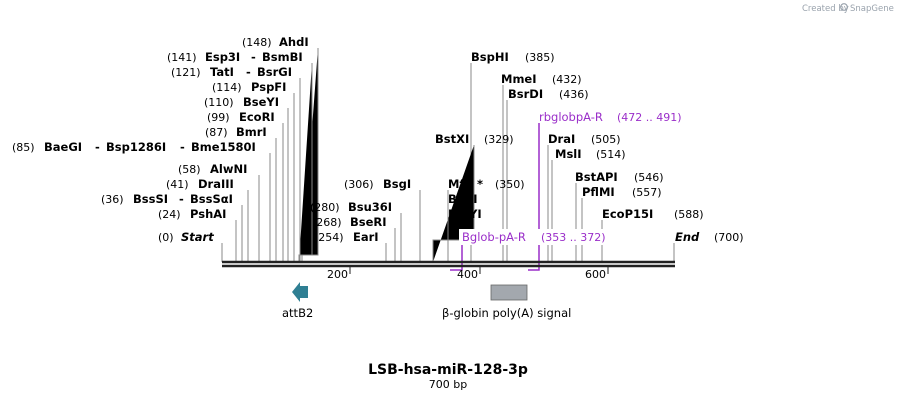 Image resolution: width=898 pixels, height=400 pixels. Describe the element at coordinates (216, 184) in the screenshot. I see `enzyme-name: DraIII` at that location.